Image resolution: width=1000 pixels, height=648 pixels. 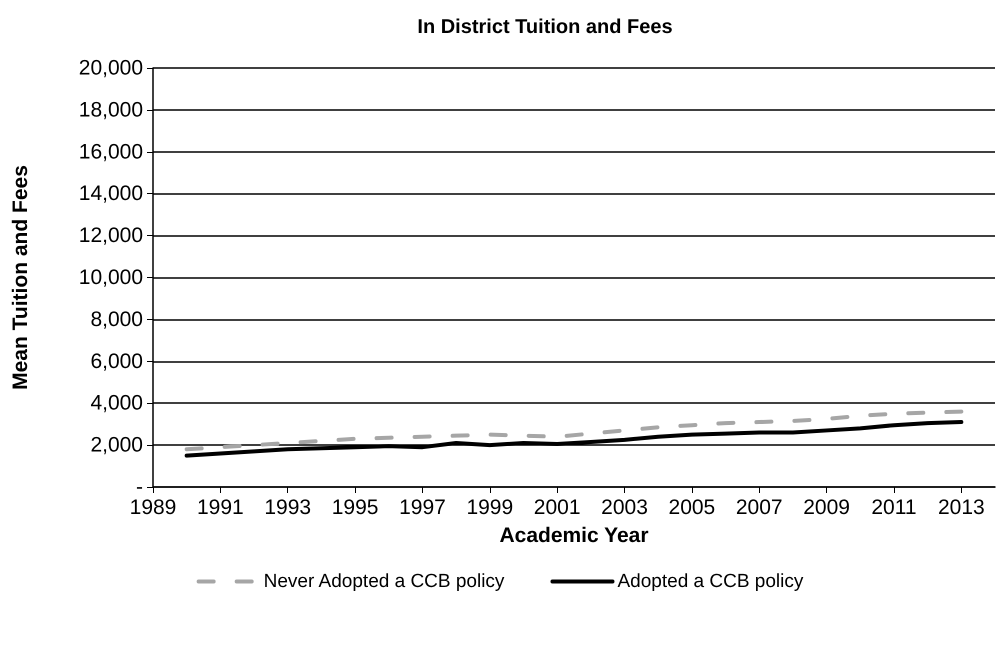 What do you see at coordinates (961, 507) in the screenshot?
I see `x-tick-label: 2013` at bounding box center [961, 507].